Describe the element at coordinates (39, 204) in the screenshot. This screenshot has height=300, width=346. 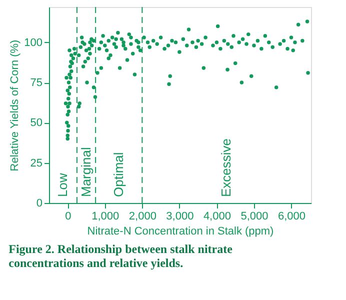
I see `y-tick-label: 0` at that location.